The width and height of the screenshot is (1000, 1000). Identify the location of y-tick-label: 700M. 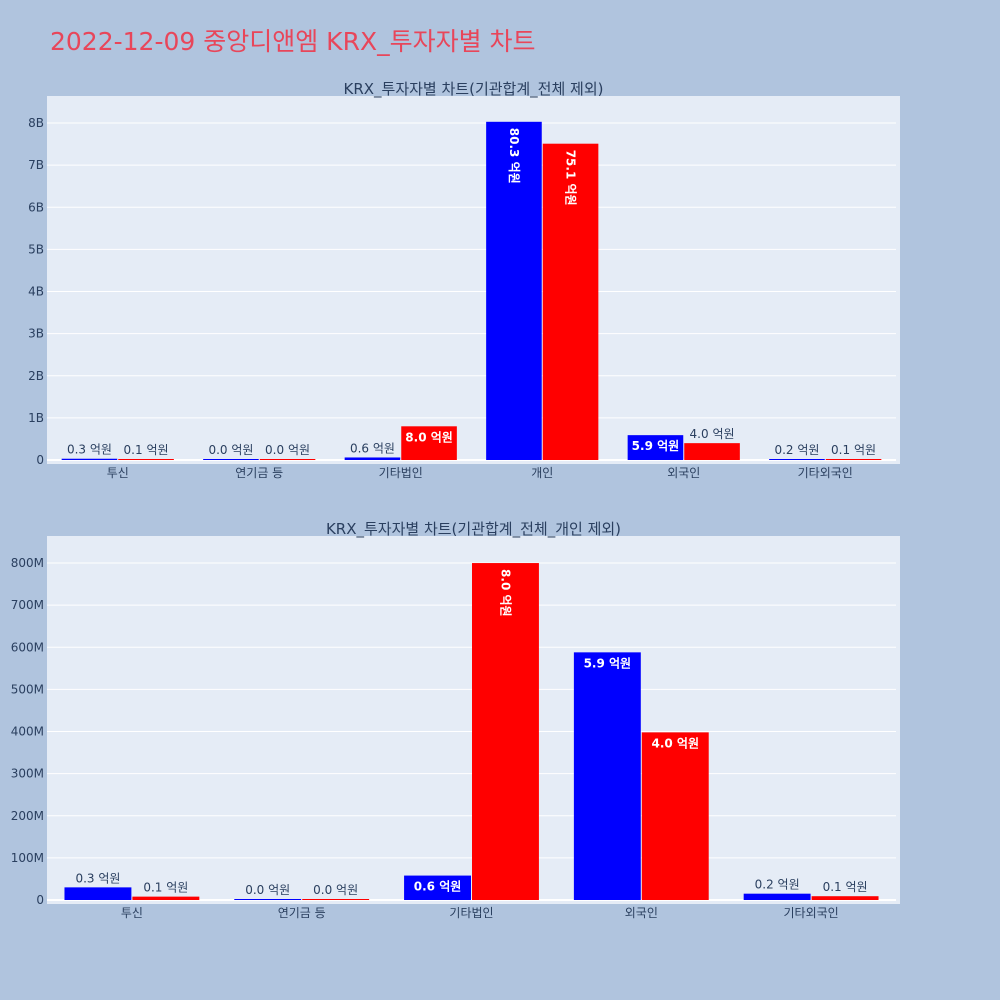
(27, 605).